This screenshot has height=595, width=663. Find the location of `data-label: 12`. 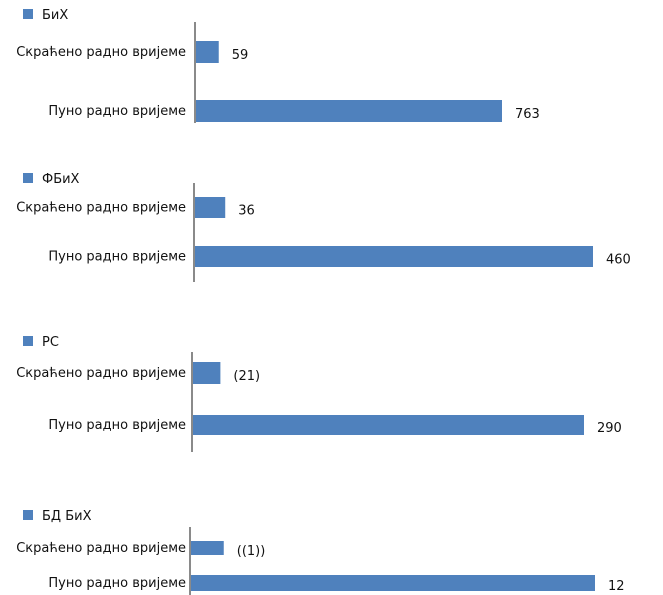

data-label: 12 is located at coordinates (616, 586).